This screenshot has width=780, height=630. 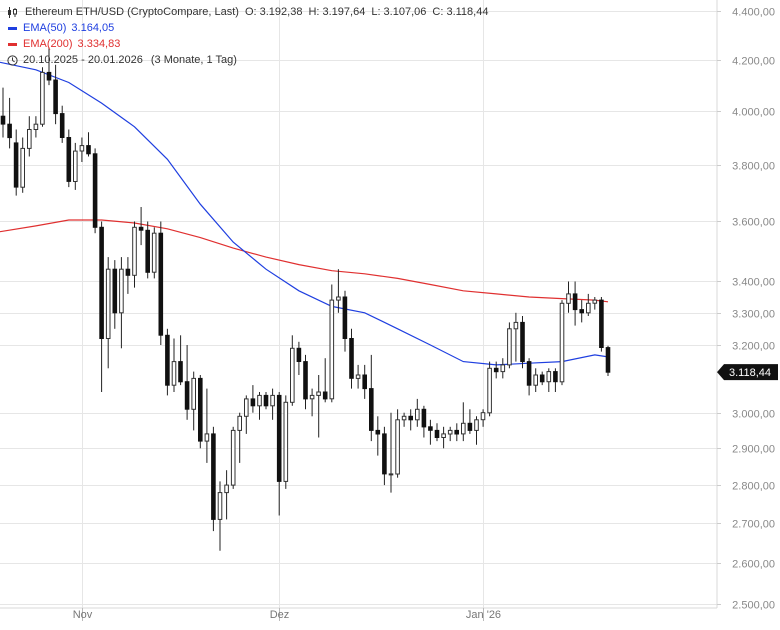 What do you see at coordinates (483, 615) in the screenshot?
I see `x-tick-label: Jan '26` at bounding box center [483, 615].